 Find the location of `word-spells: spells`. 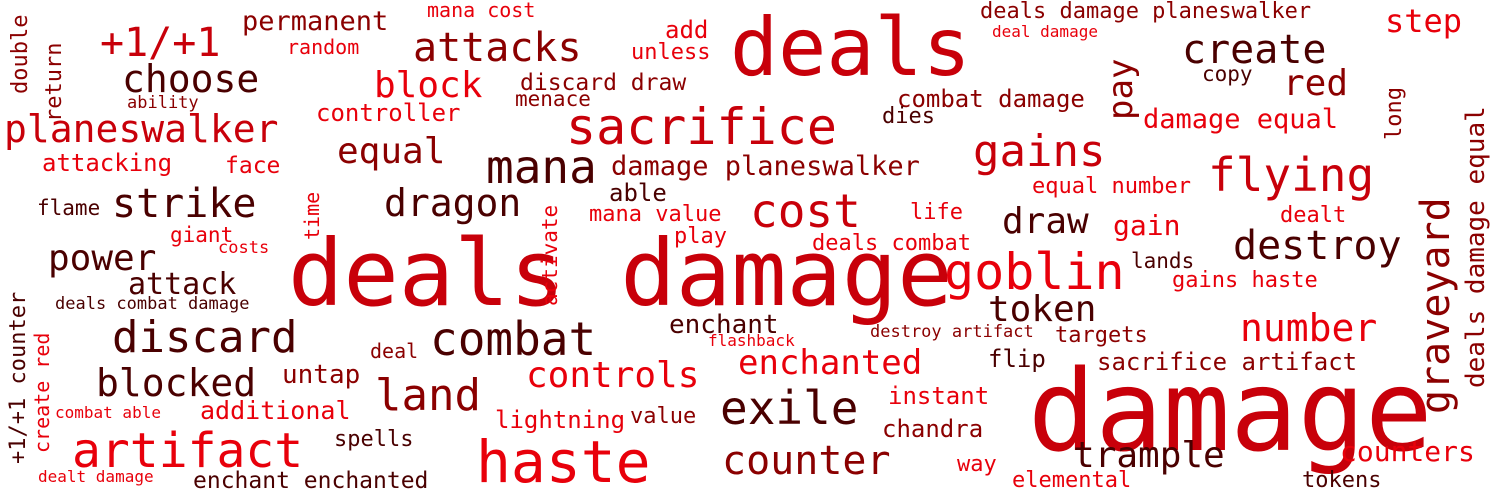

word-spells: spells is located at coordinates (374, 439).